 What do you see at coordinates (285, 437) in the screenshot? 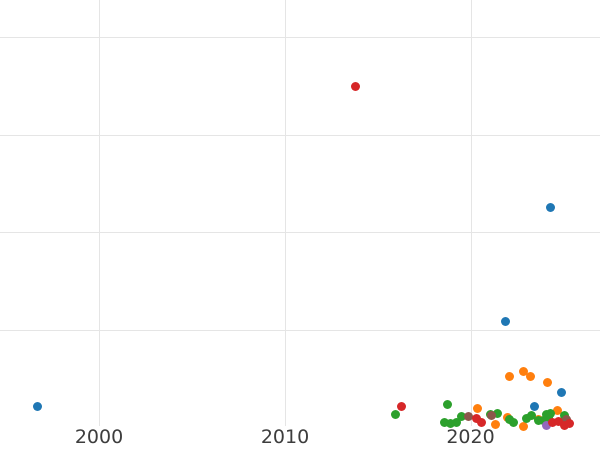
I see `x-tick-label: 2010` at bounding box center [285, 437].